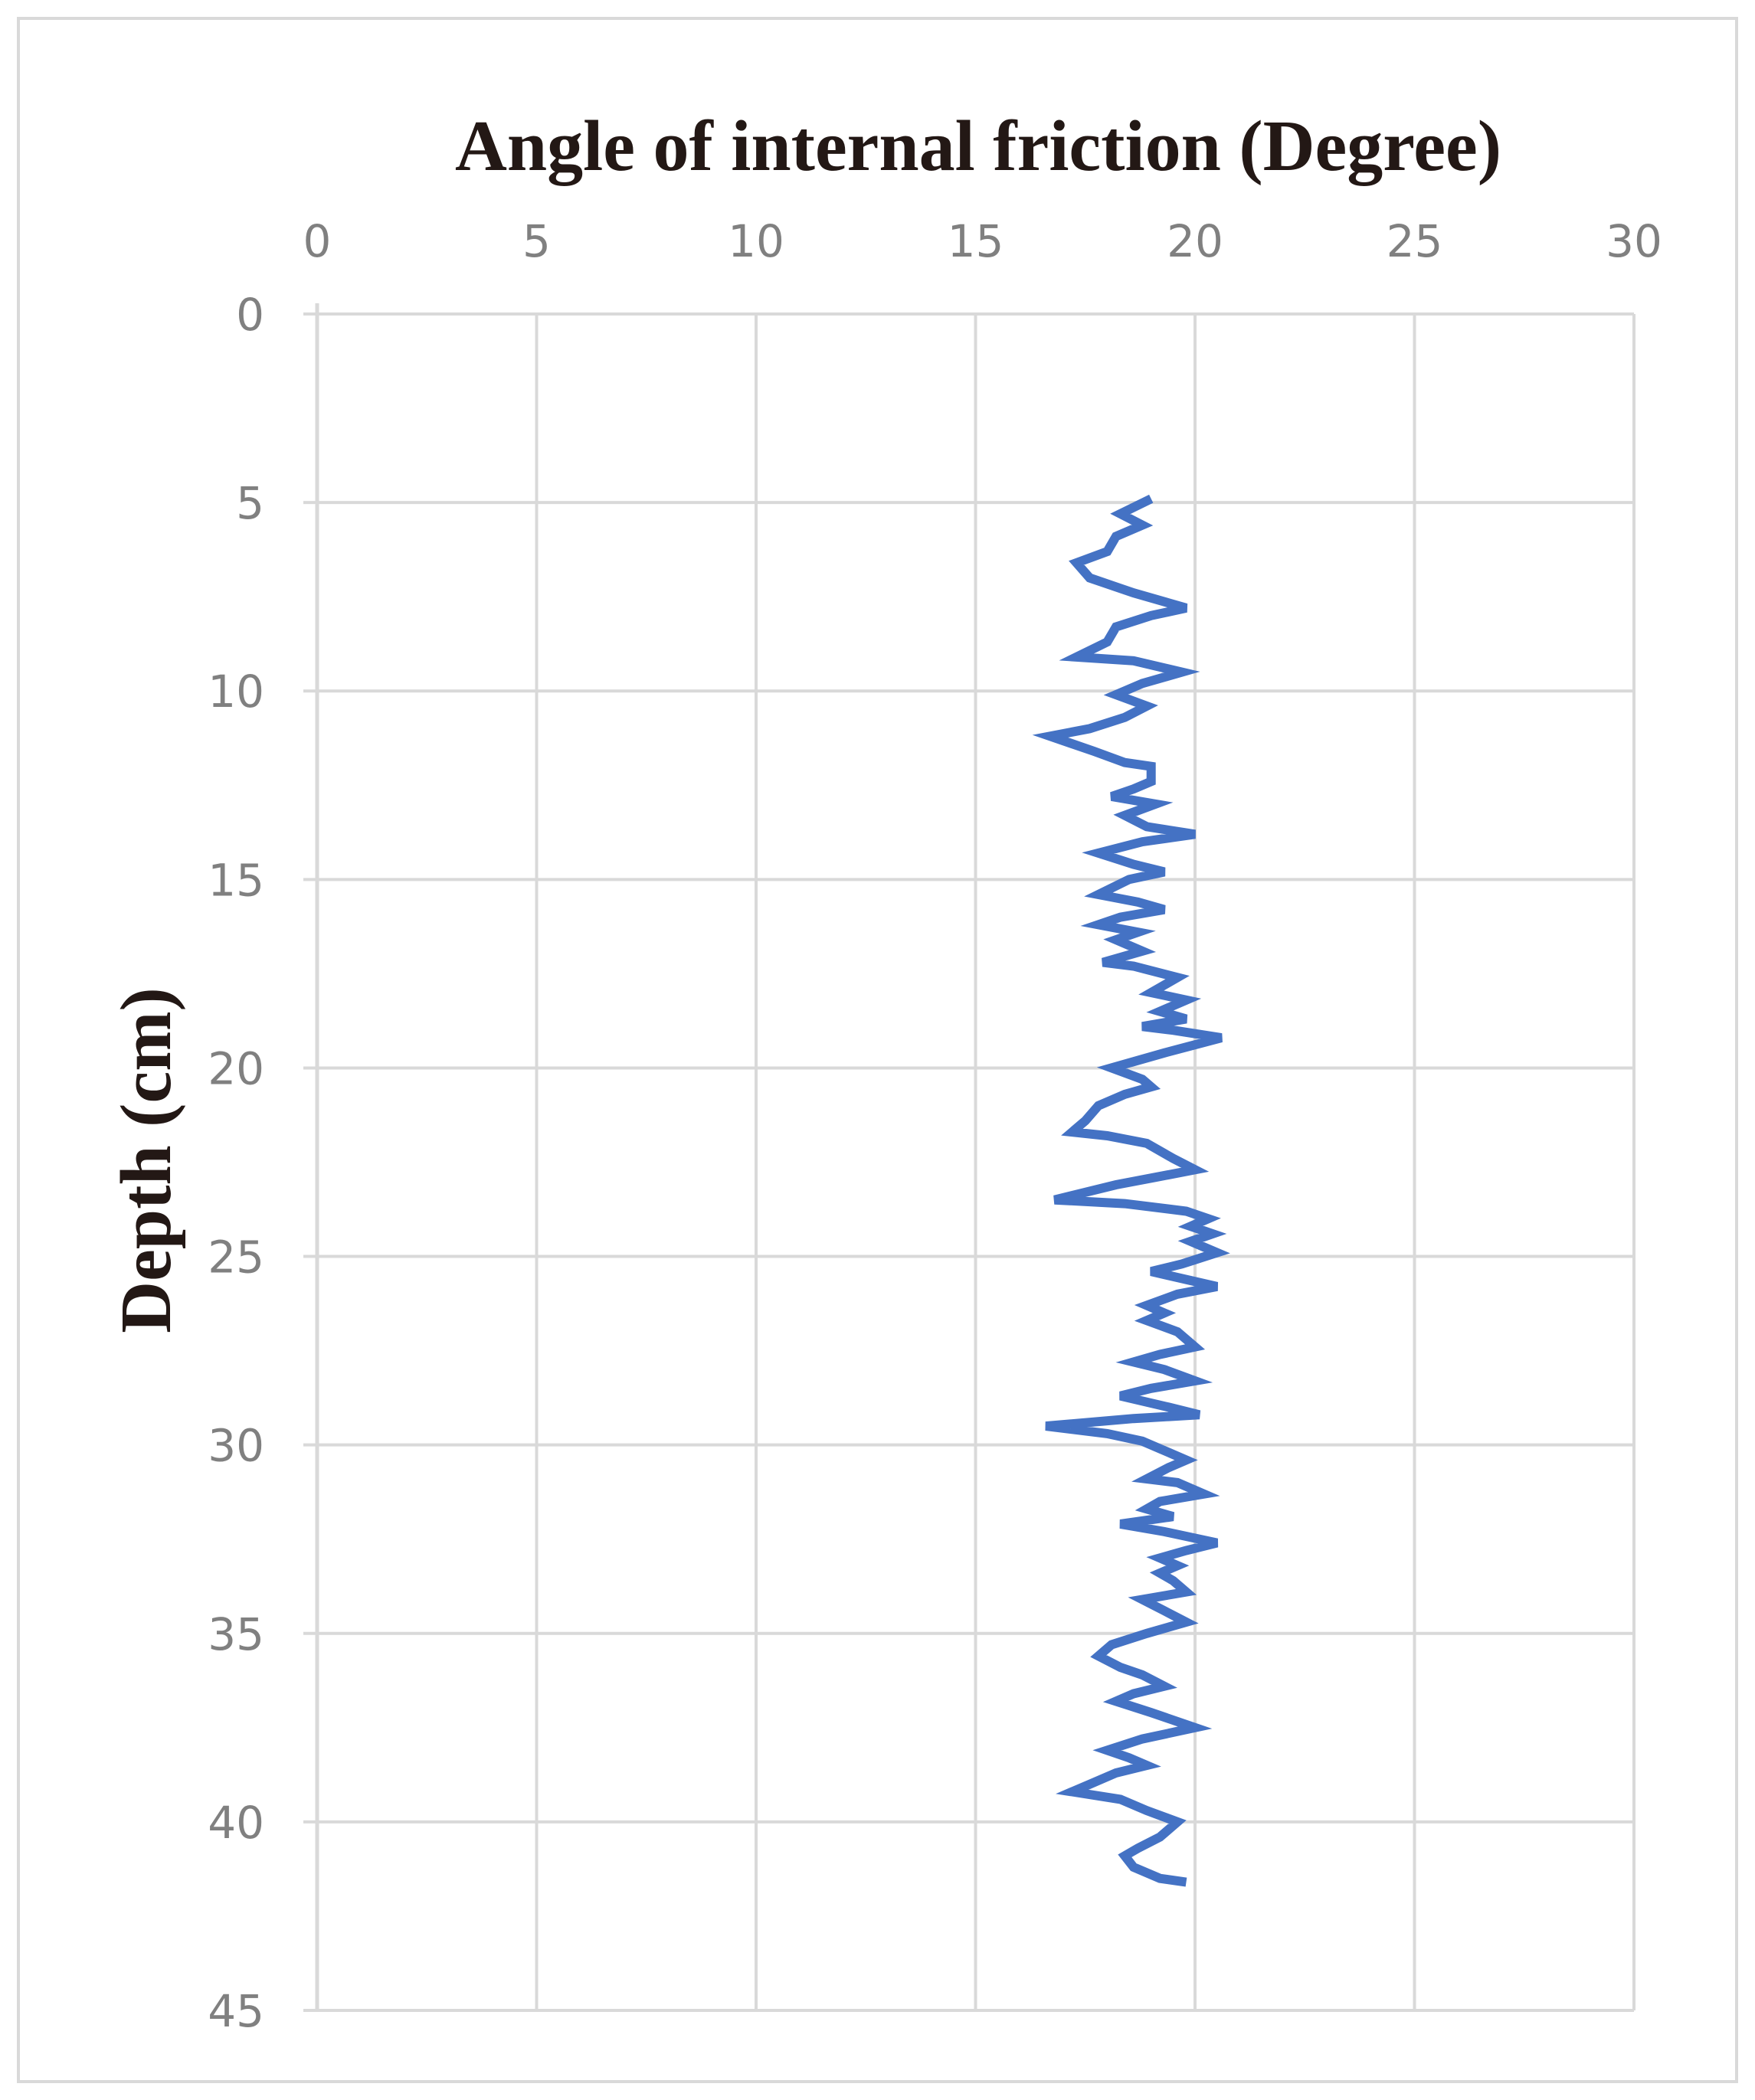 The height and width of the screenshot is (2100, 1755). Describe the element at coordinates (1415, 241) in the screenshot. I see `x-tick-label: 25` at that location.